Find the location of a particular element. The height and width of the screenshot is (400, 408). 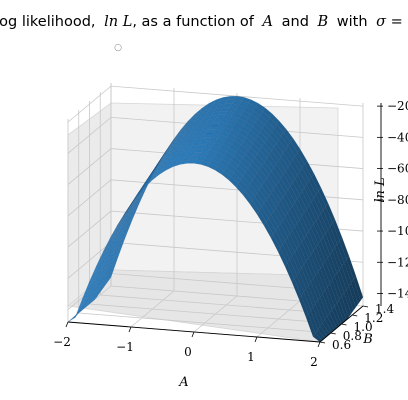

title-var-b: B is located at coordinates (323, 22).